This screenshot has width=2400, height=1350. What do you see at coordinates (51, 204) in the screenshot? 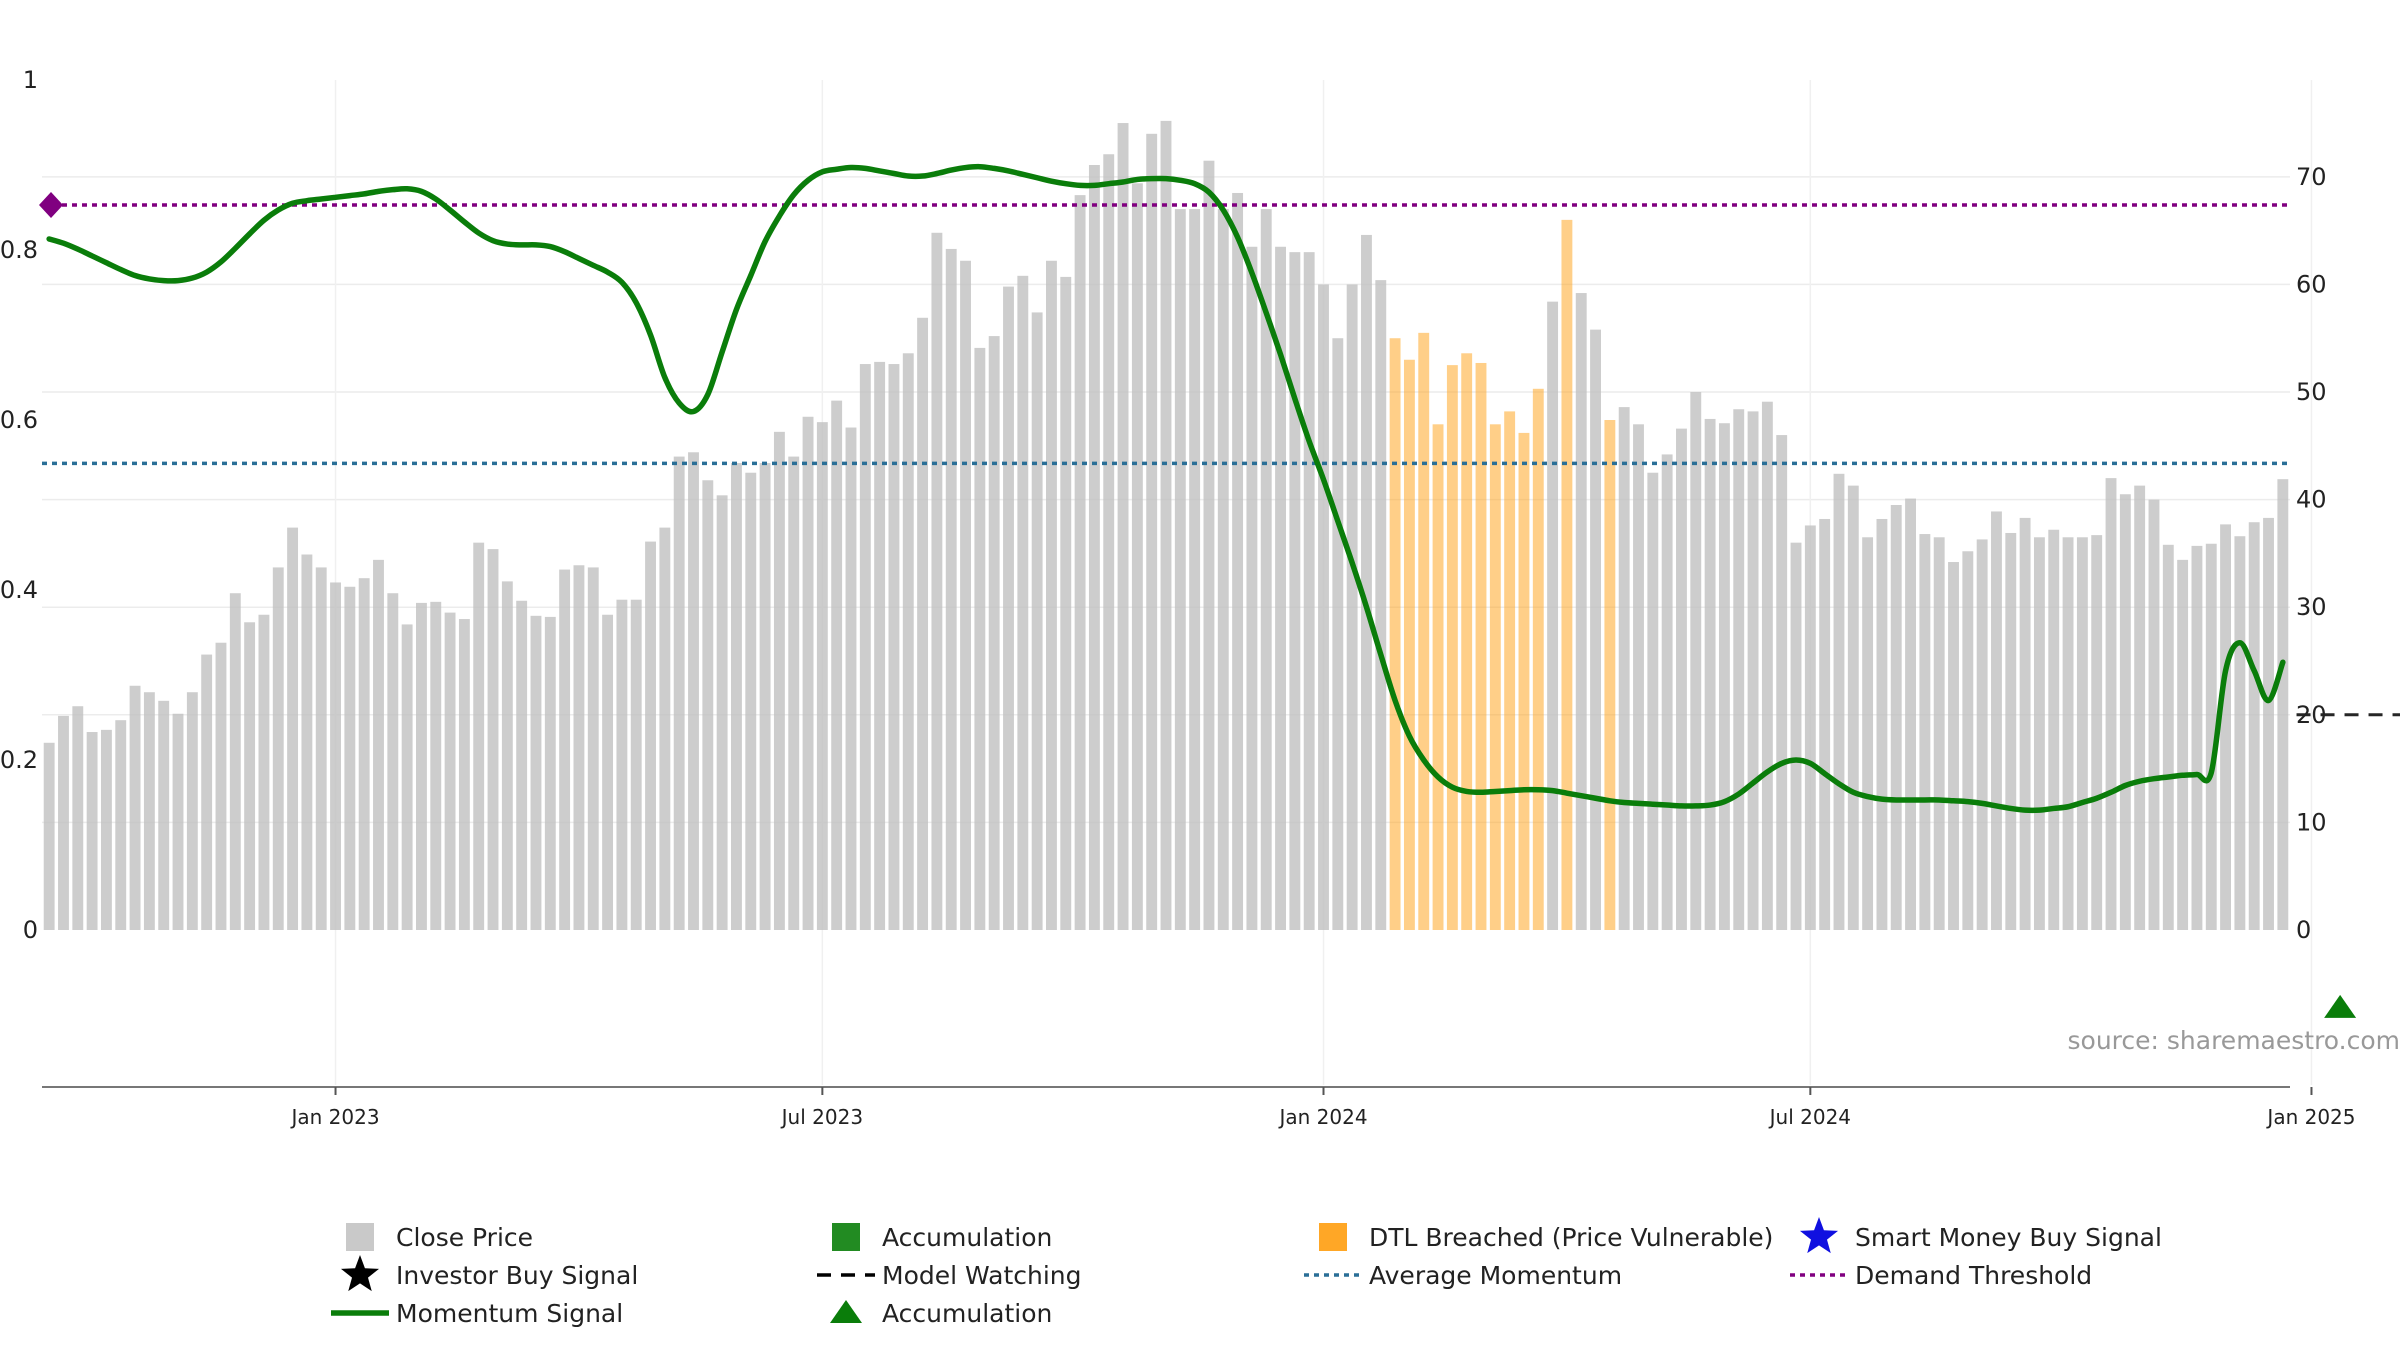
I see `demand-threshold-marker` at bounding box center [51, 204].